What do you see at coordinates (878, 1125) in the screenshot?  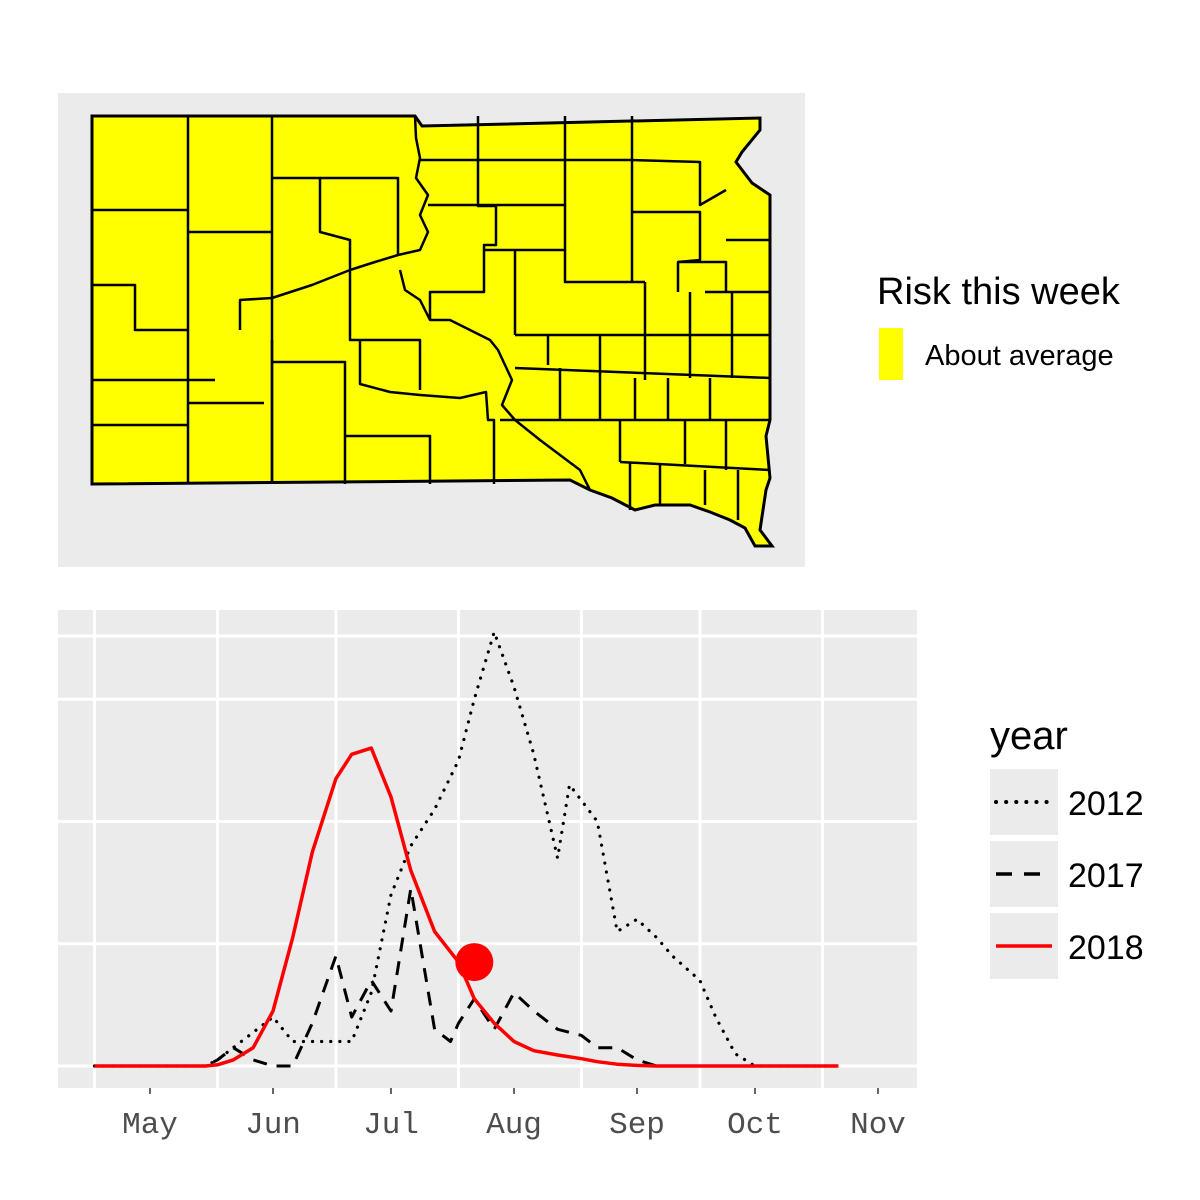 I see `x-tick-label: Nov` at bounding box center [878, 1125].